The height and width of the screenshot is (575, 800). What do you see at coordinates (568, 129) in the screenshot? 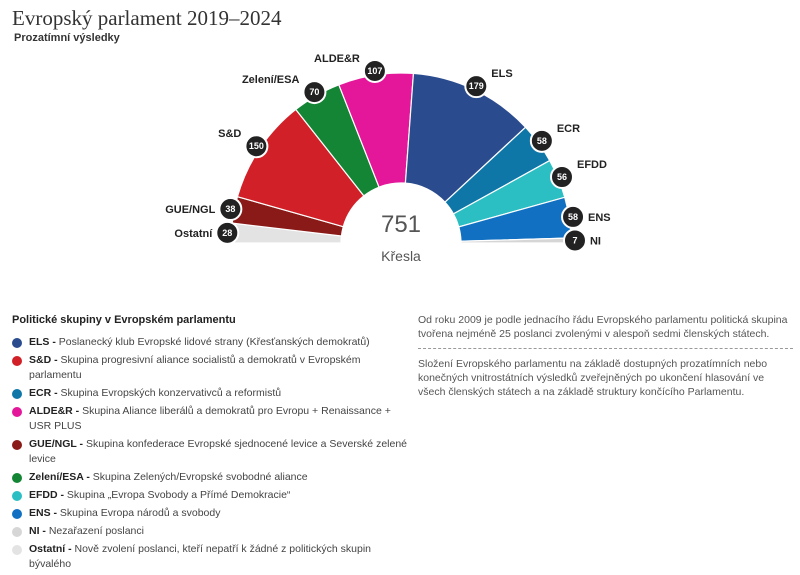
I see `party-label-ecr: ECR` at bounding box center [568, 129].